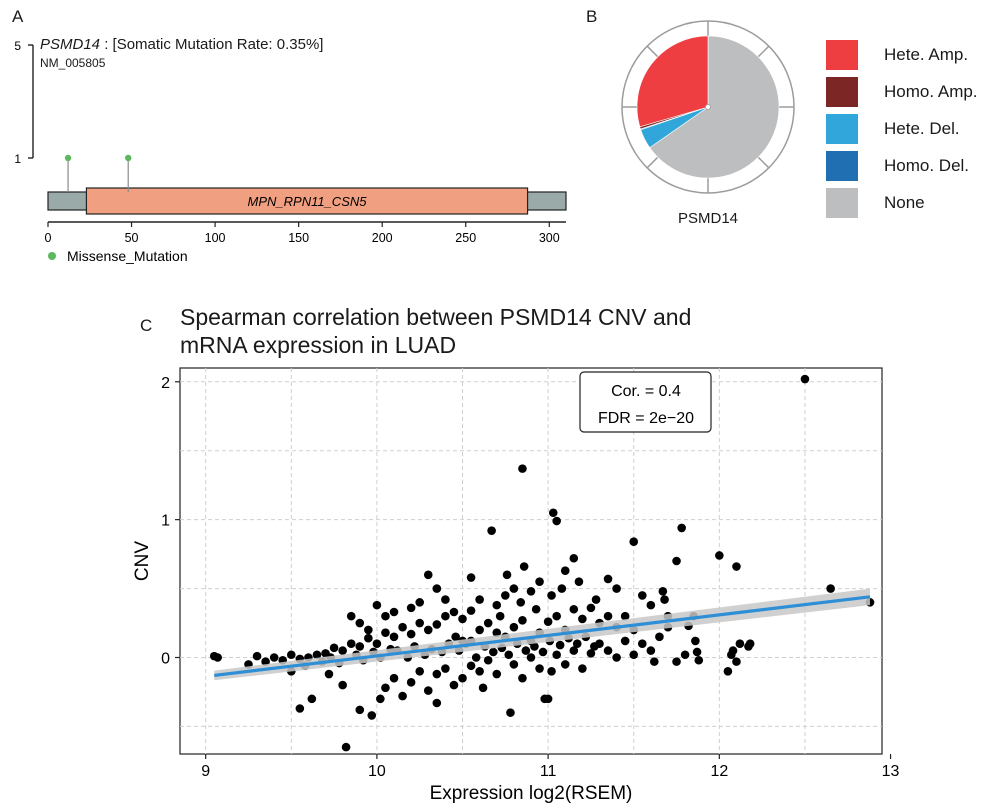 The height and width of the screenshot is (806, 995). I want to click on scatter-y-tick-label-2: 0, so click(165, 659).